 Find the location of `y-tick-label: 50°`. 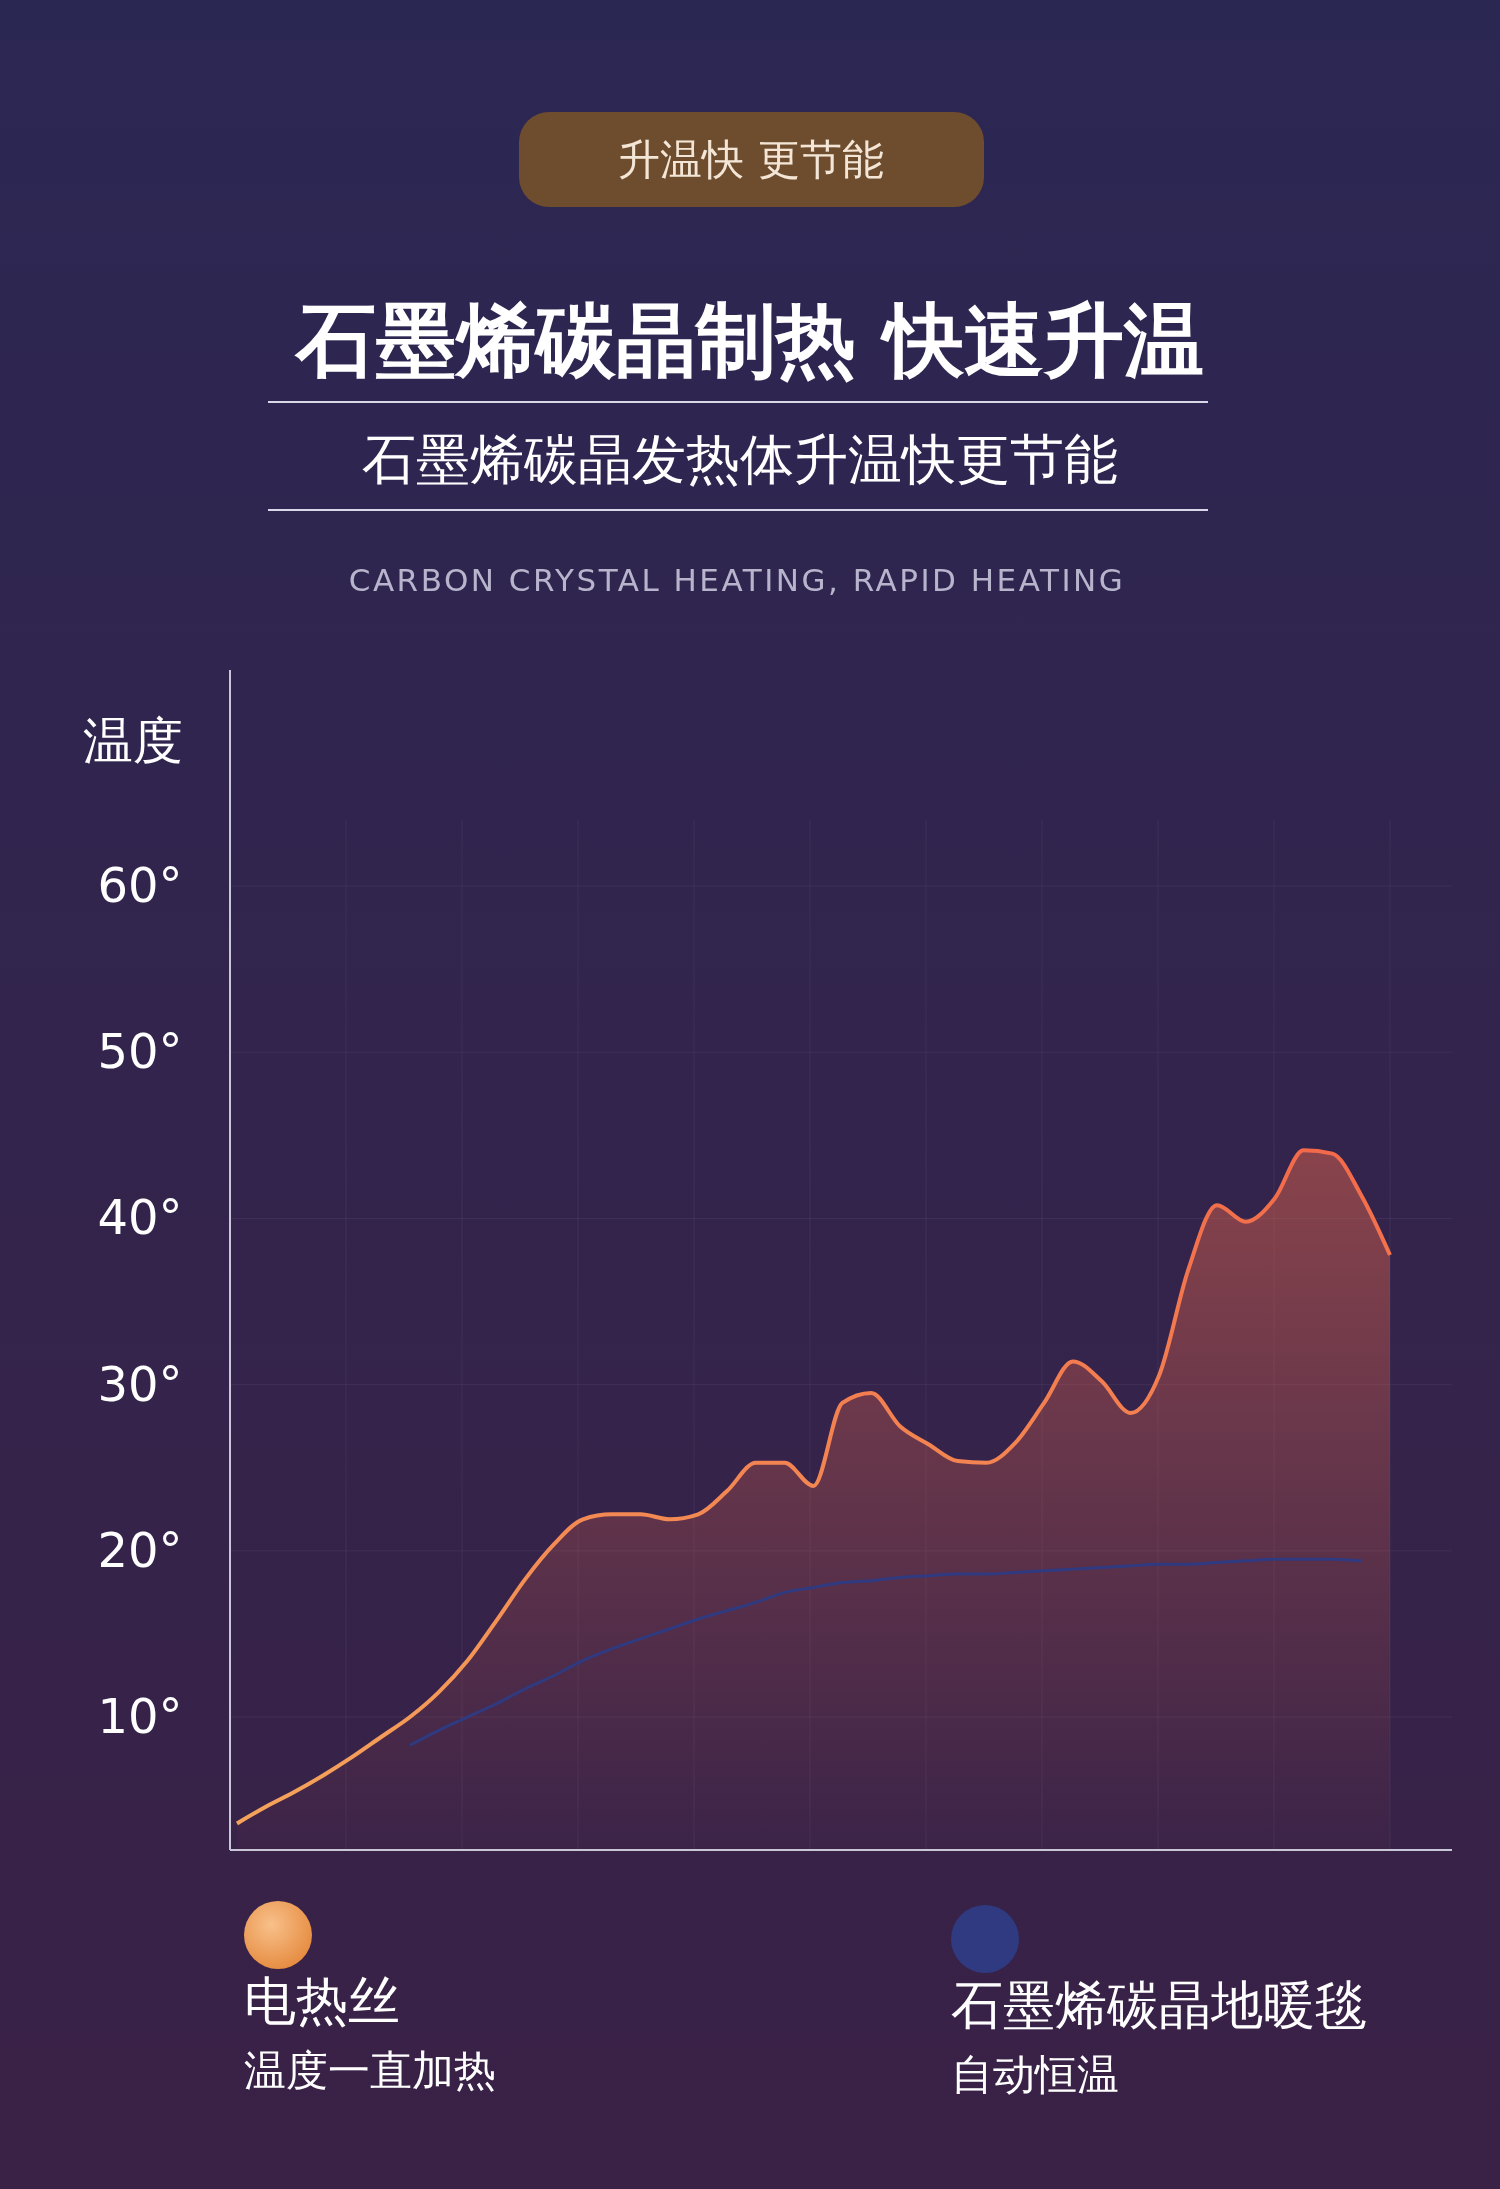

y-tick-label: 50° is located at coordinates (140, 1051).